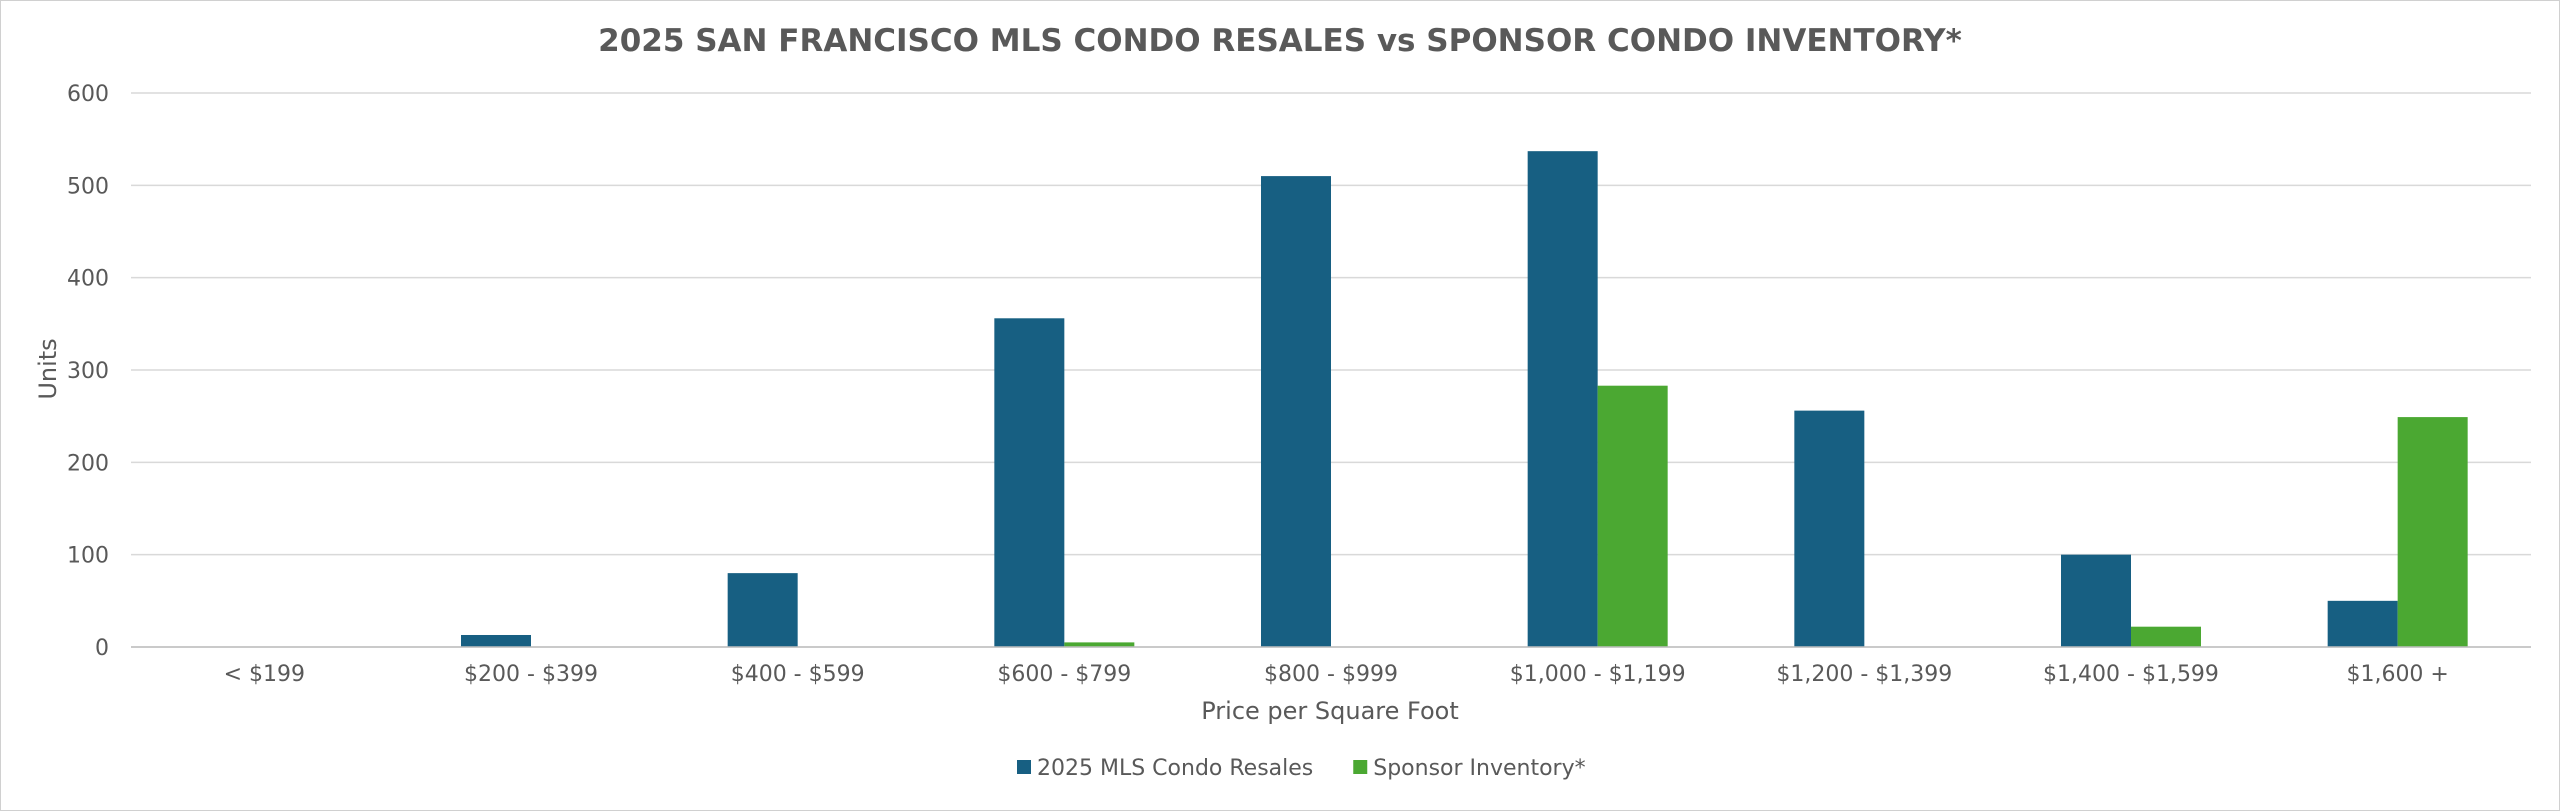 The image size is (2560, 811). I want to click on legend-label-mls-resales: 2025 MLS Condo Resales, so click(1175, 768).